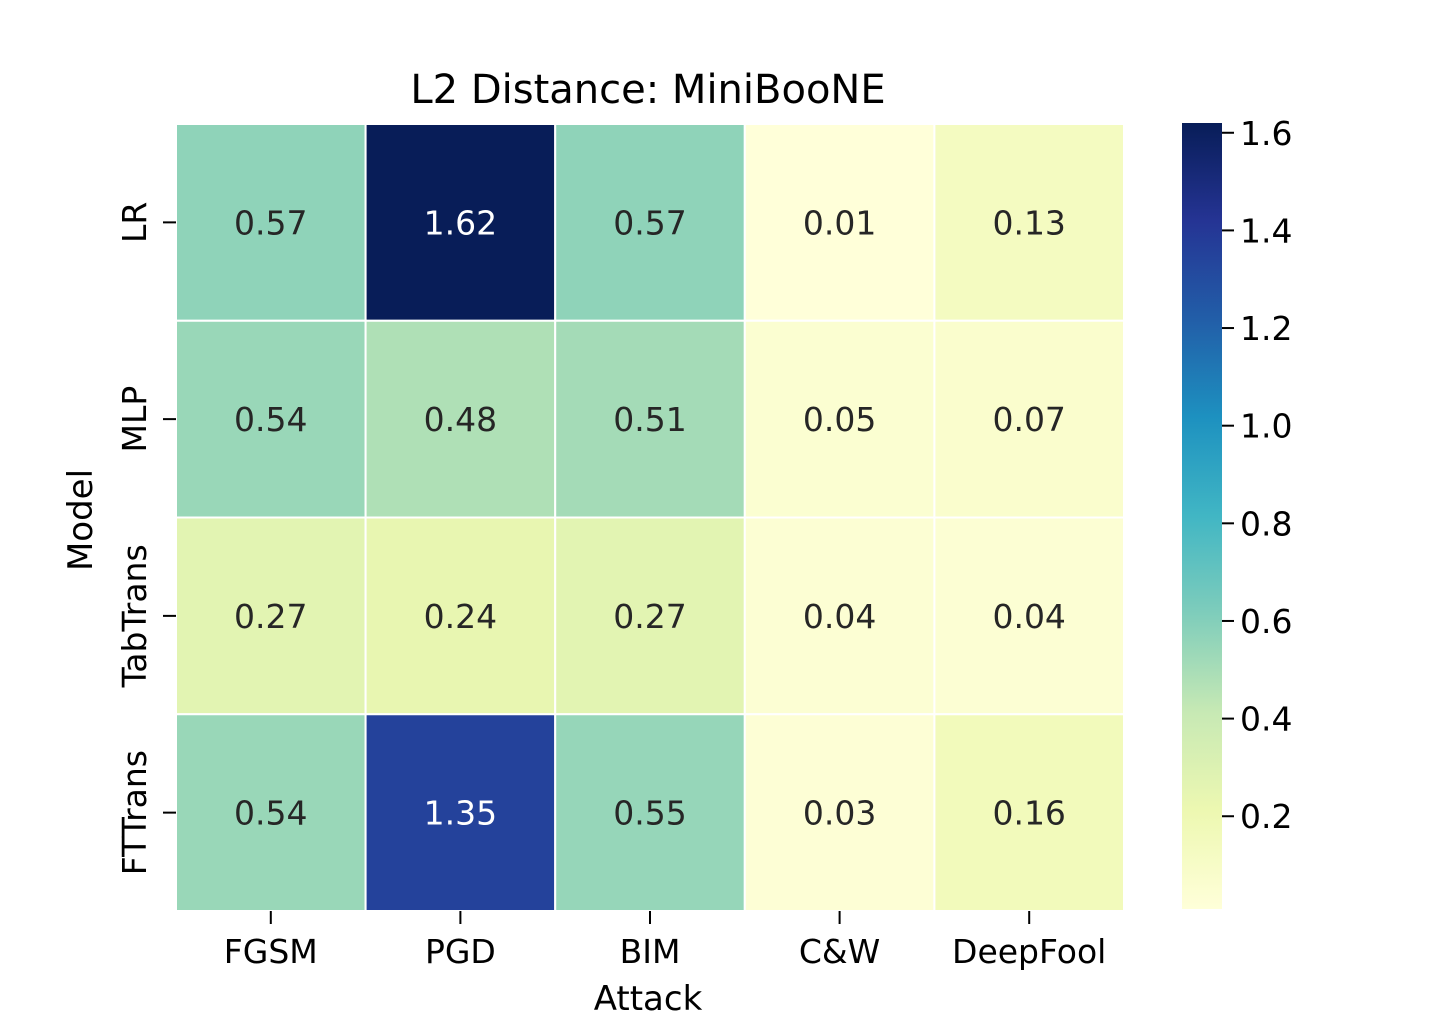 The width and height of the screenshot is (1435, 1022). I want to click on cell-value-label: 0.51, so click(649, 419).